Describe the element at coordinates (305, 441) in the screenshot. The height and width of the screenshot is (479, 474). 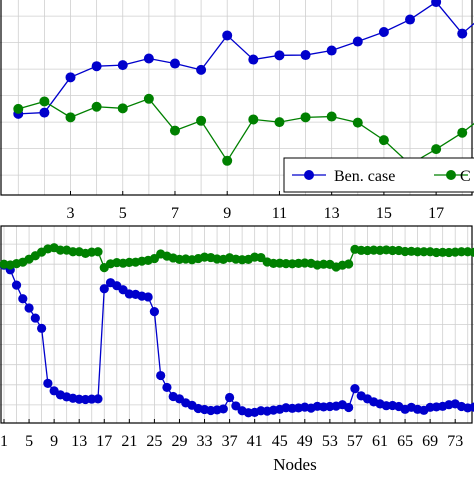
I see `x-tick-label: 49` at that location.